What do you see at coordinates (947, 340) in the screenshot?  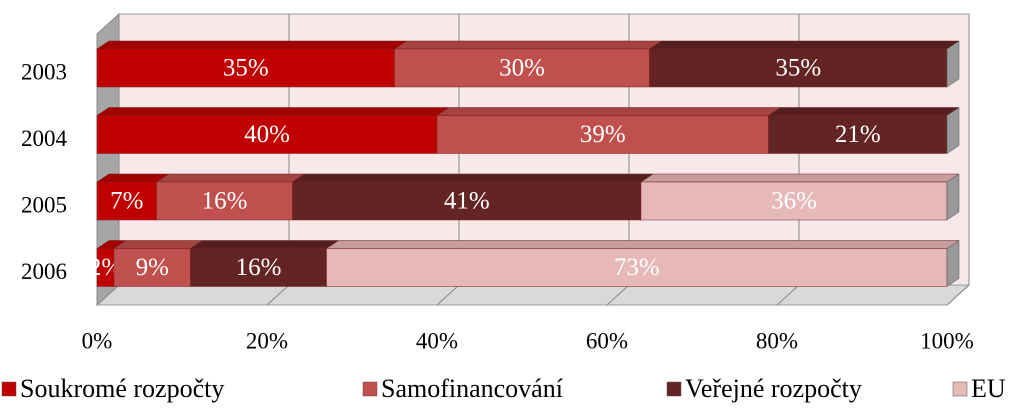 I see `x-tick-label: 100%` at bounding box center [947, 340].